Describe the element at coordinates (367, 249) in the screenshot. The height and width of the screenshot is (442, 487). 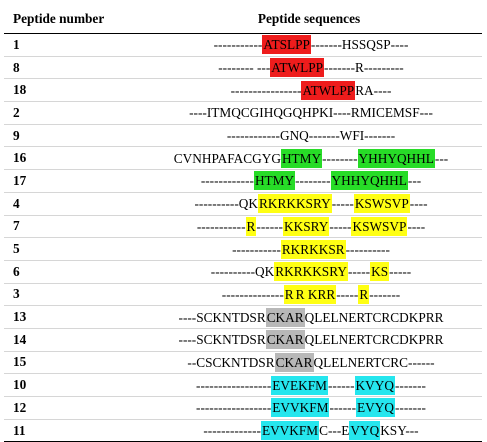
I see `sequence-segment: ----------` at that location.